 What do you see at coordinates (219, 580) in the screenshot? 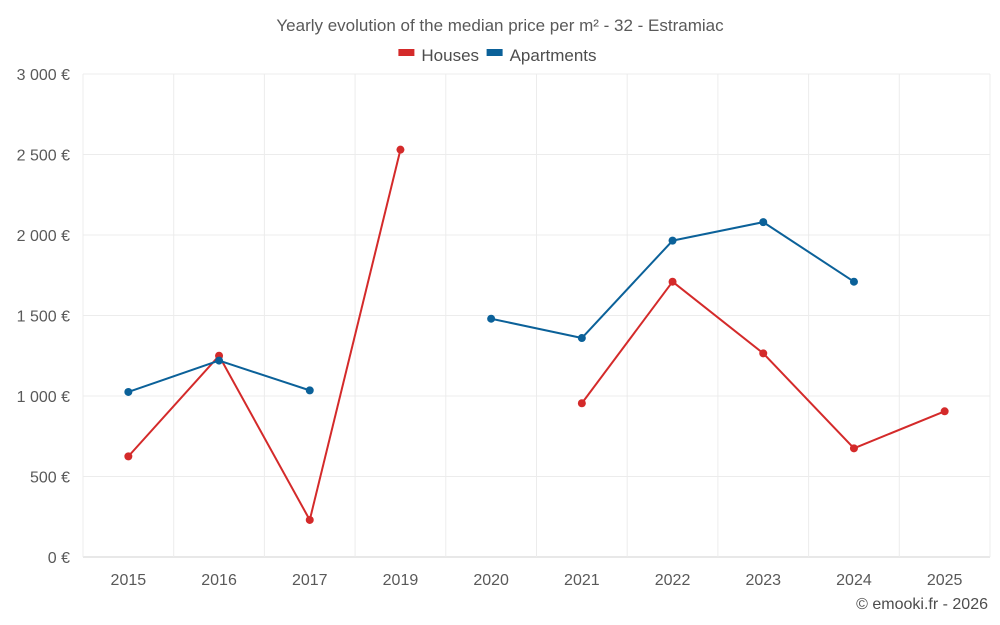
I see `x-tick-label: 2016` at bounding box center [219, 580].